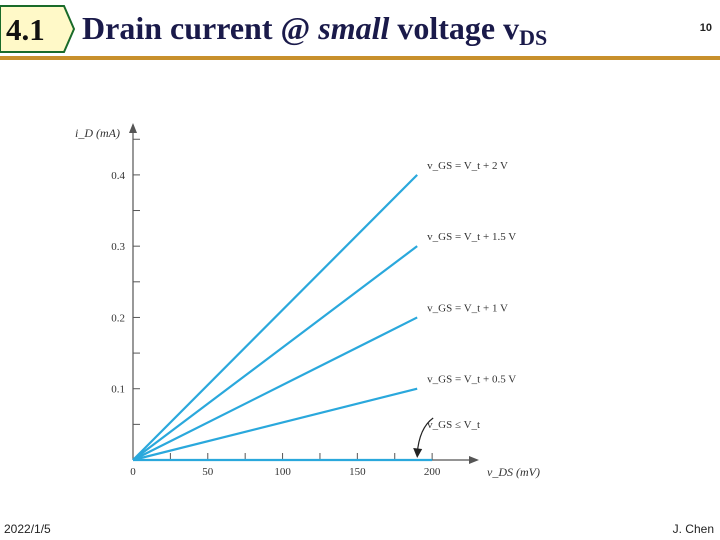 Image resolution: width=720 pixels, height=540 pixels. I want to click on title-main: Drain current @, so click(200, 28).